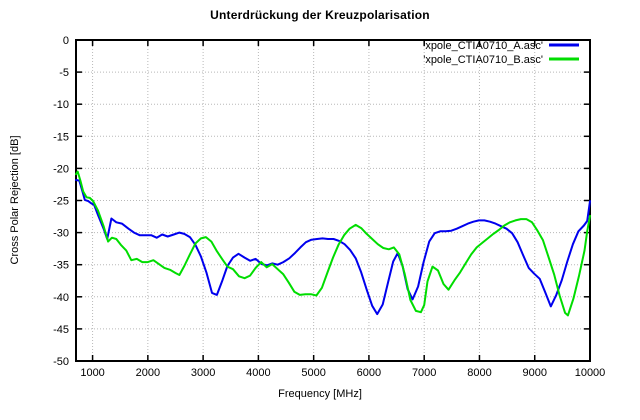 The height and width of the screenshot is (420, 640). I want to click on y-tick-label: -15, so click(61, 137).